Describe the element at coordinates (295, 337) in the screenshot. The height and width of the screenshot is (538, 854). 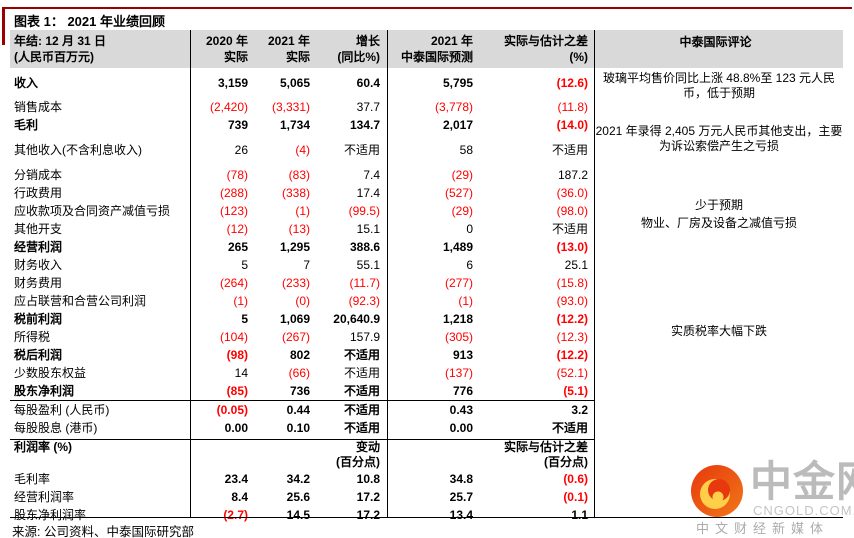
I see `cell-value: (267)` at that location.